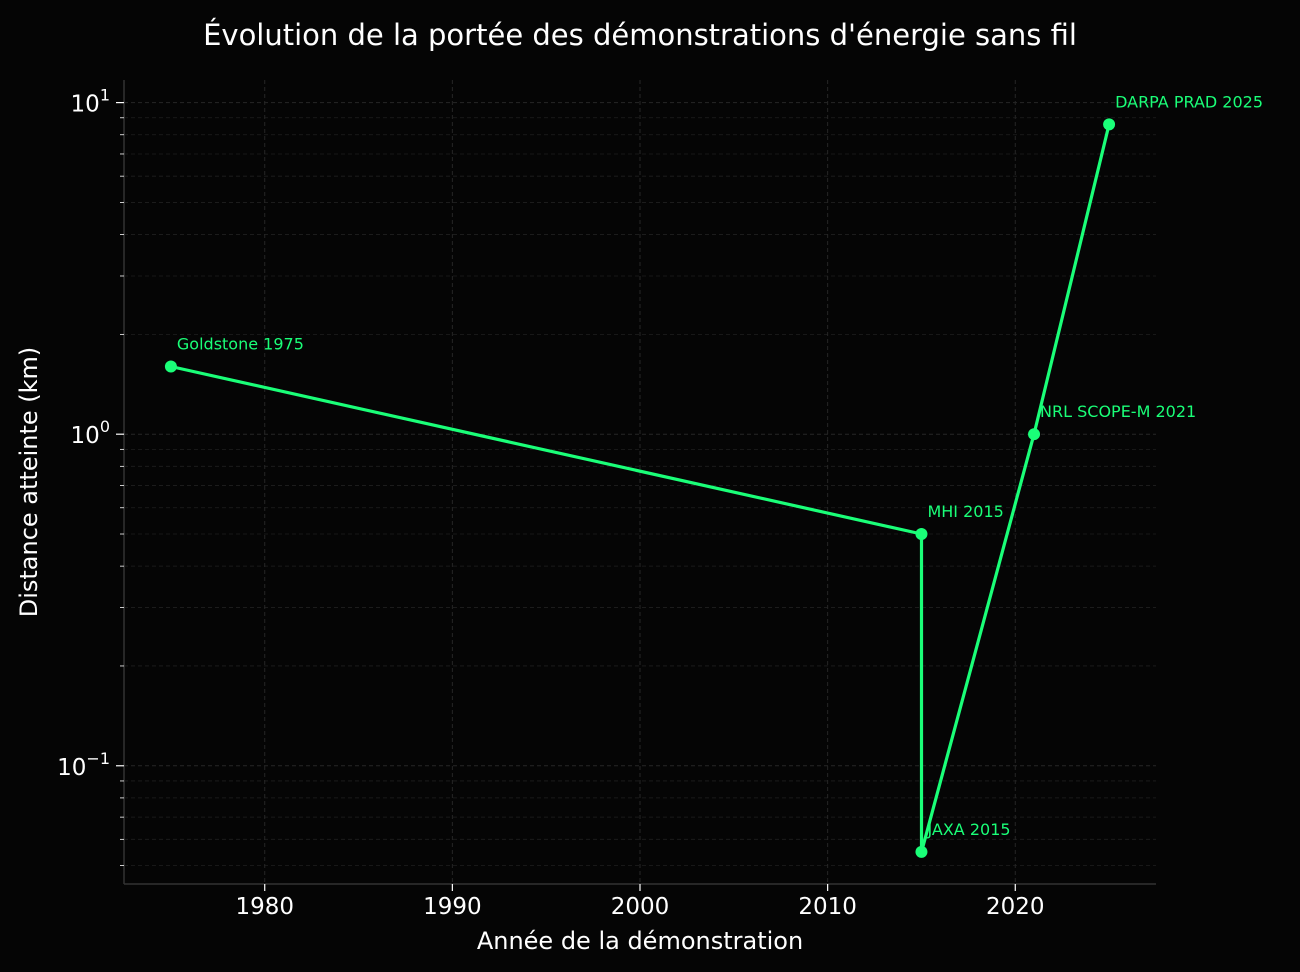 The image size is (1300, 972). Describe the element at coordinates (968, 829) in the screenshot. I see `data-point-label: JAXA 2015` at that location.